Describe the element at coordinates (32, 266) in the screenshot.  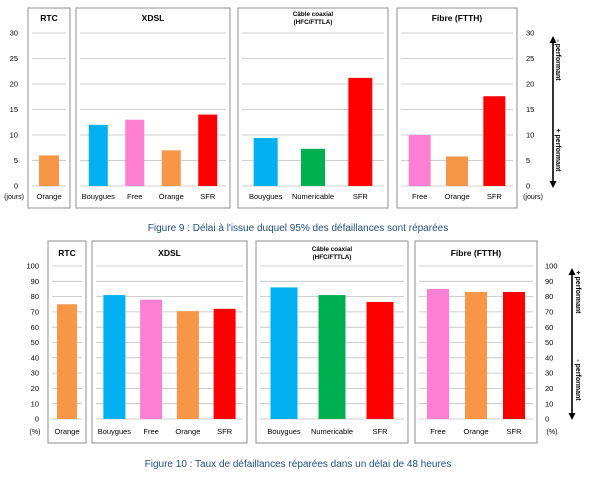
I see `y-tick-label-left: 100` at that location.